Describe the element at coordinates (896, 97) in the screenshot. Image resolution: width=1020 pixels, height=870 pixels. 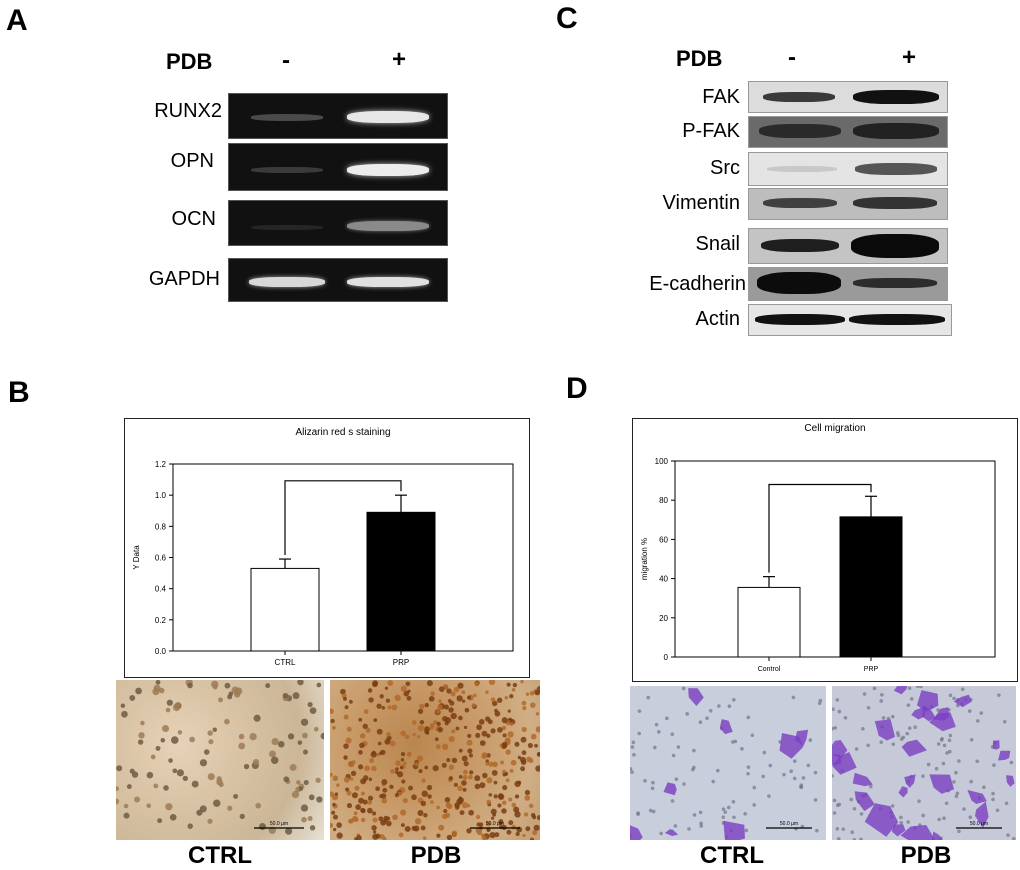
I see `band-fak-pdb` at that location.